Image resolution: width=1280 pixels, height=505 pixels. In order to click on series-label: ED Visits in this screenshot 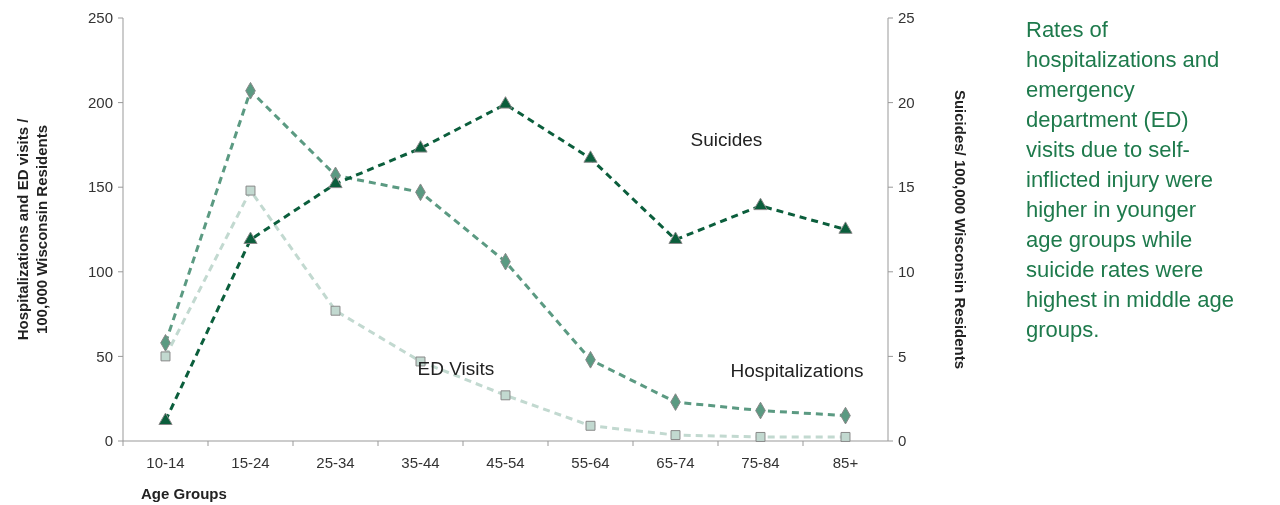, I will do `click(456, 369)`.